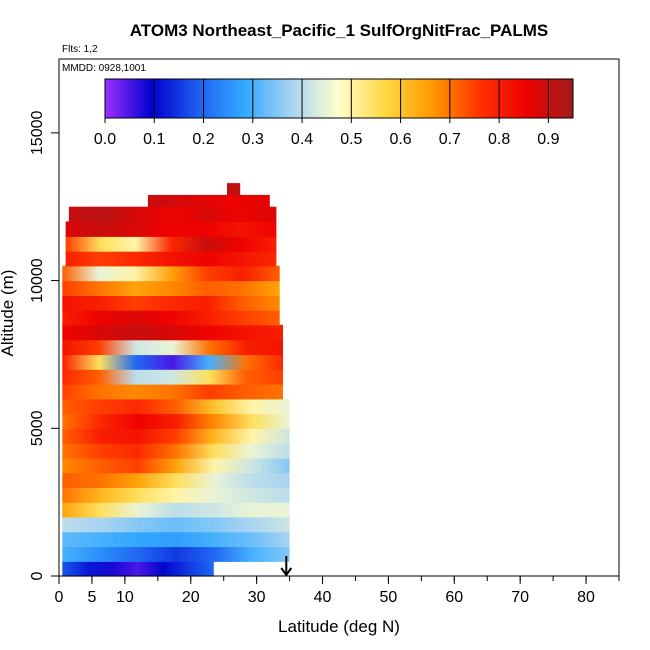  Describe the element at coordinates (91, 597) in the screenshot. I see `x-tick-label: 5` at that location.